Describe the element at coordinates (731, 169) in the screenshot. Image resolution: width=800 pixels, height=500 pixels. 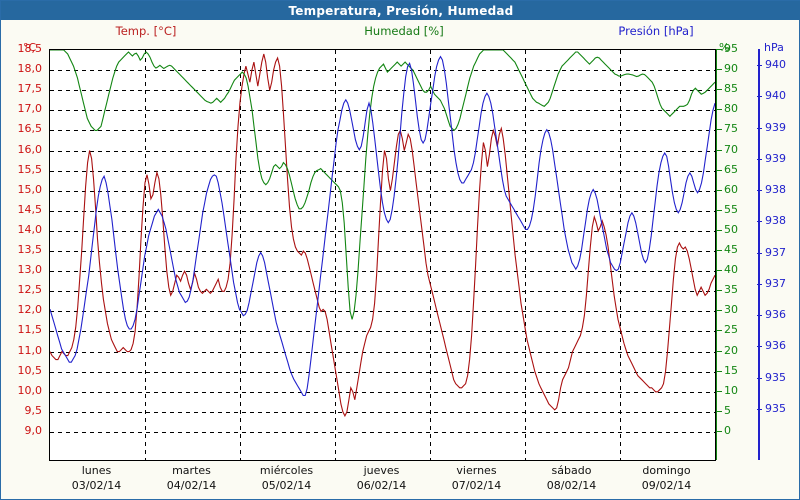
I see `axis-tick-label: 65` at that location.